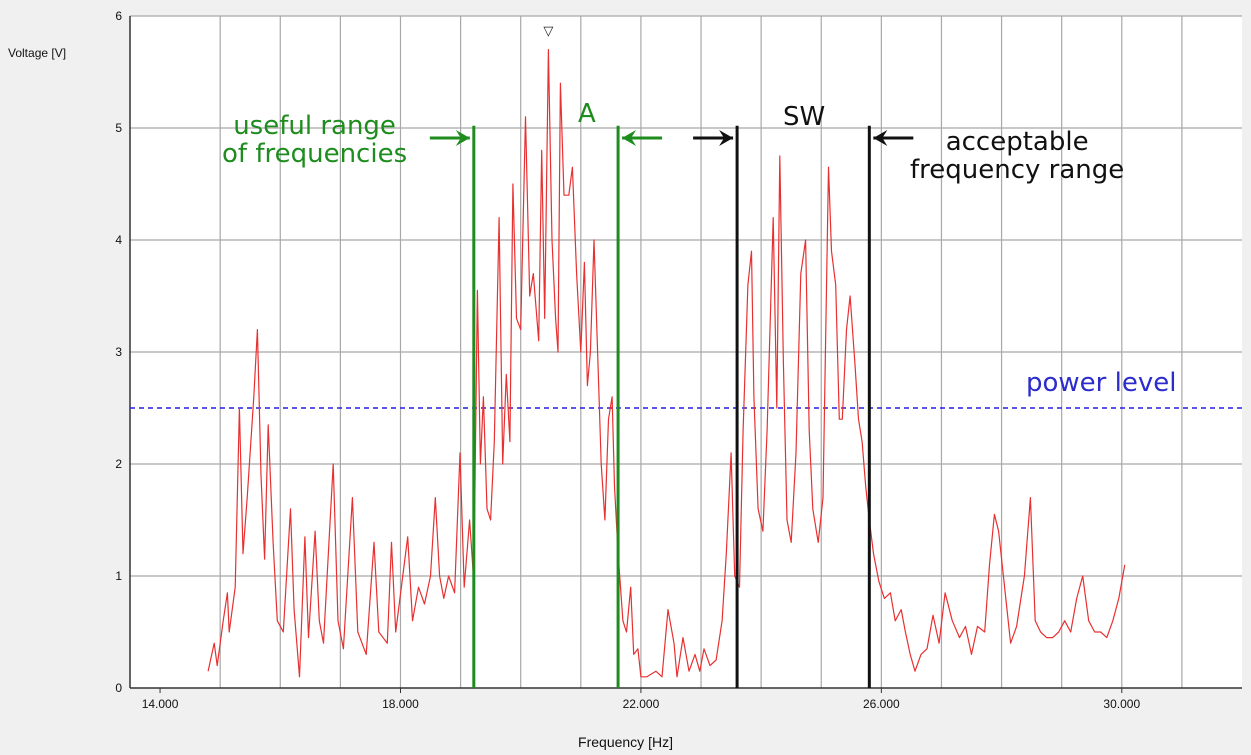 The height and width of the screenshot is (755, 1251). Describe the element at coordinates (118, 464) in the screenshot. I see `y-tick-label: 2` at that location.